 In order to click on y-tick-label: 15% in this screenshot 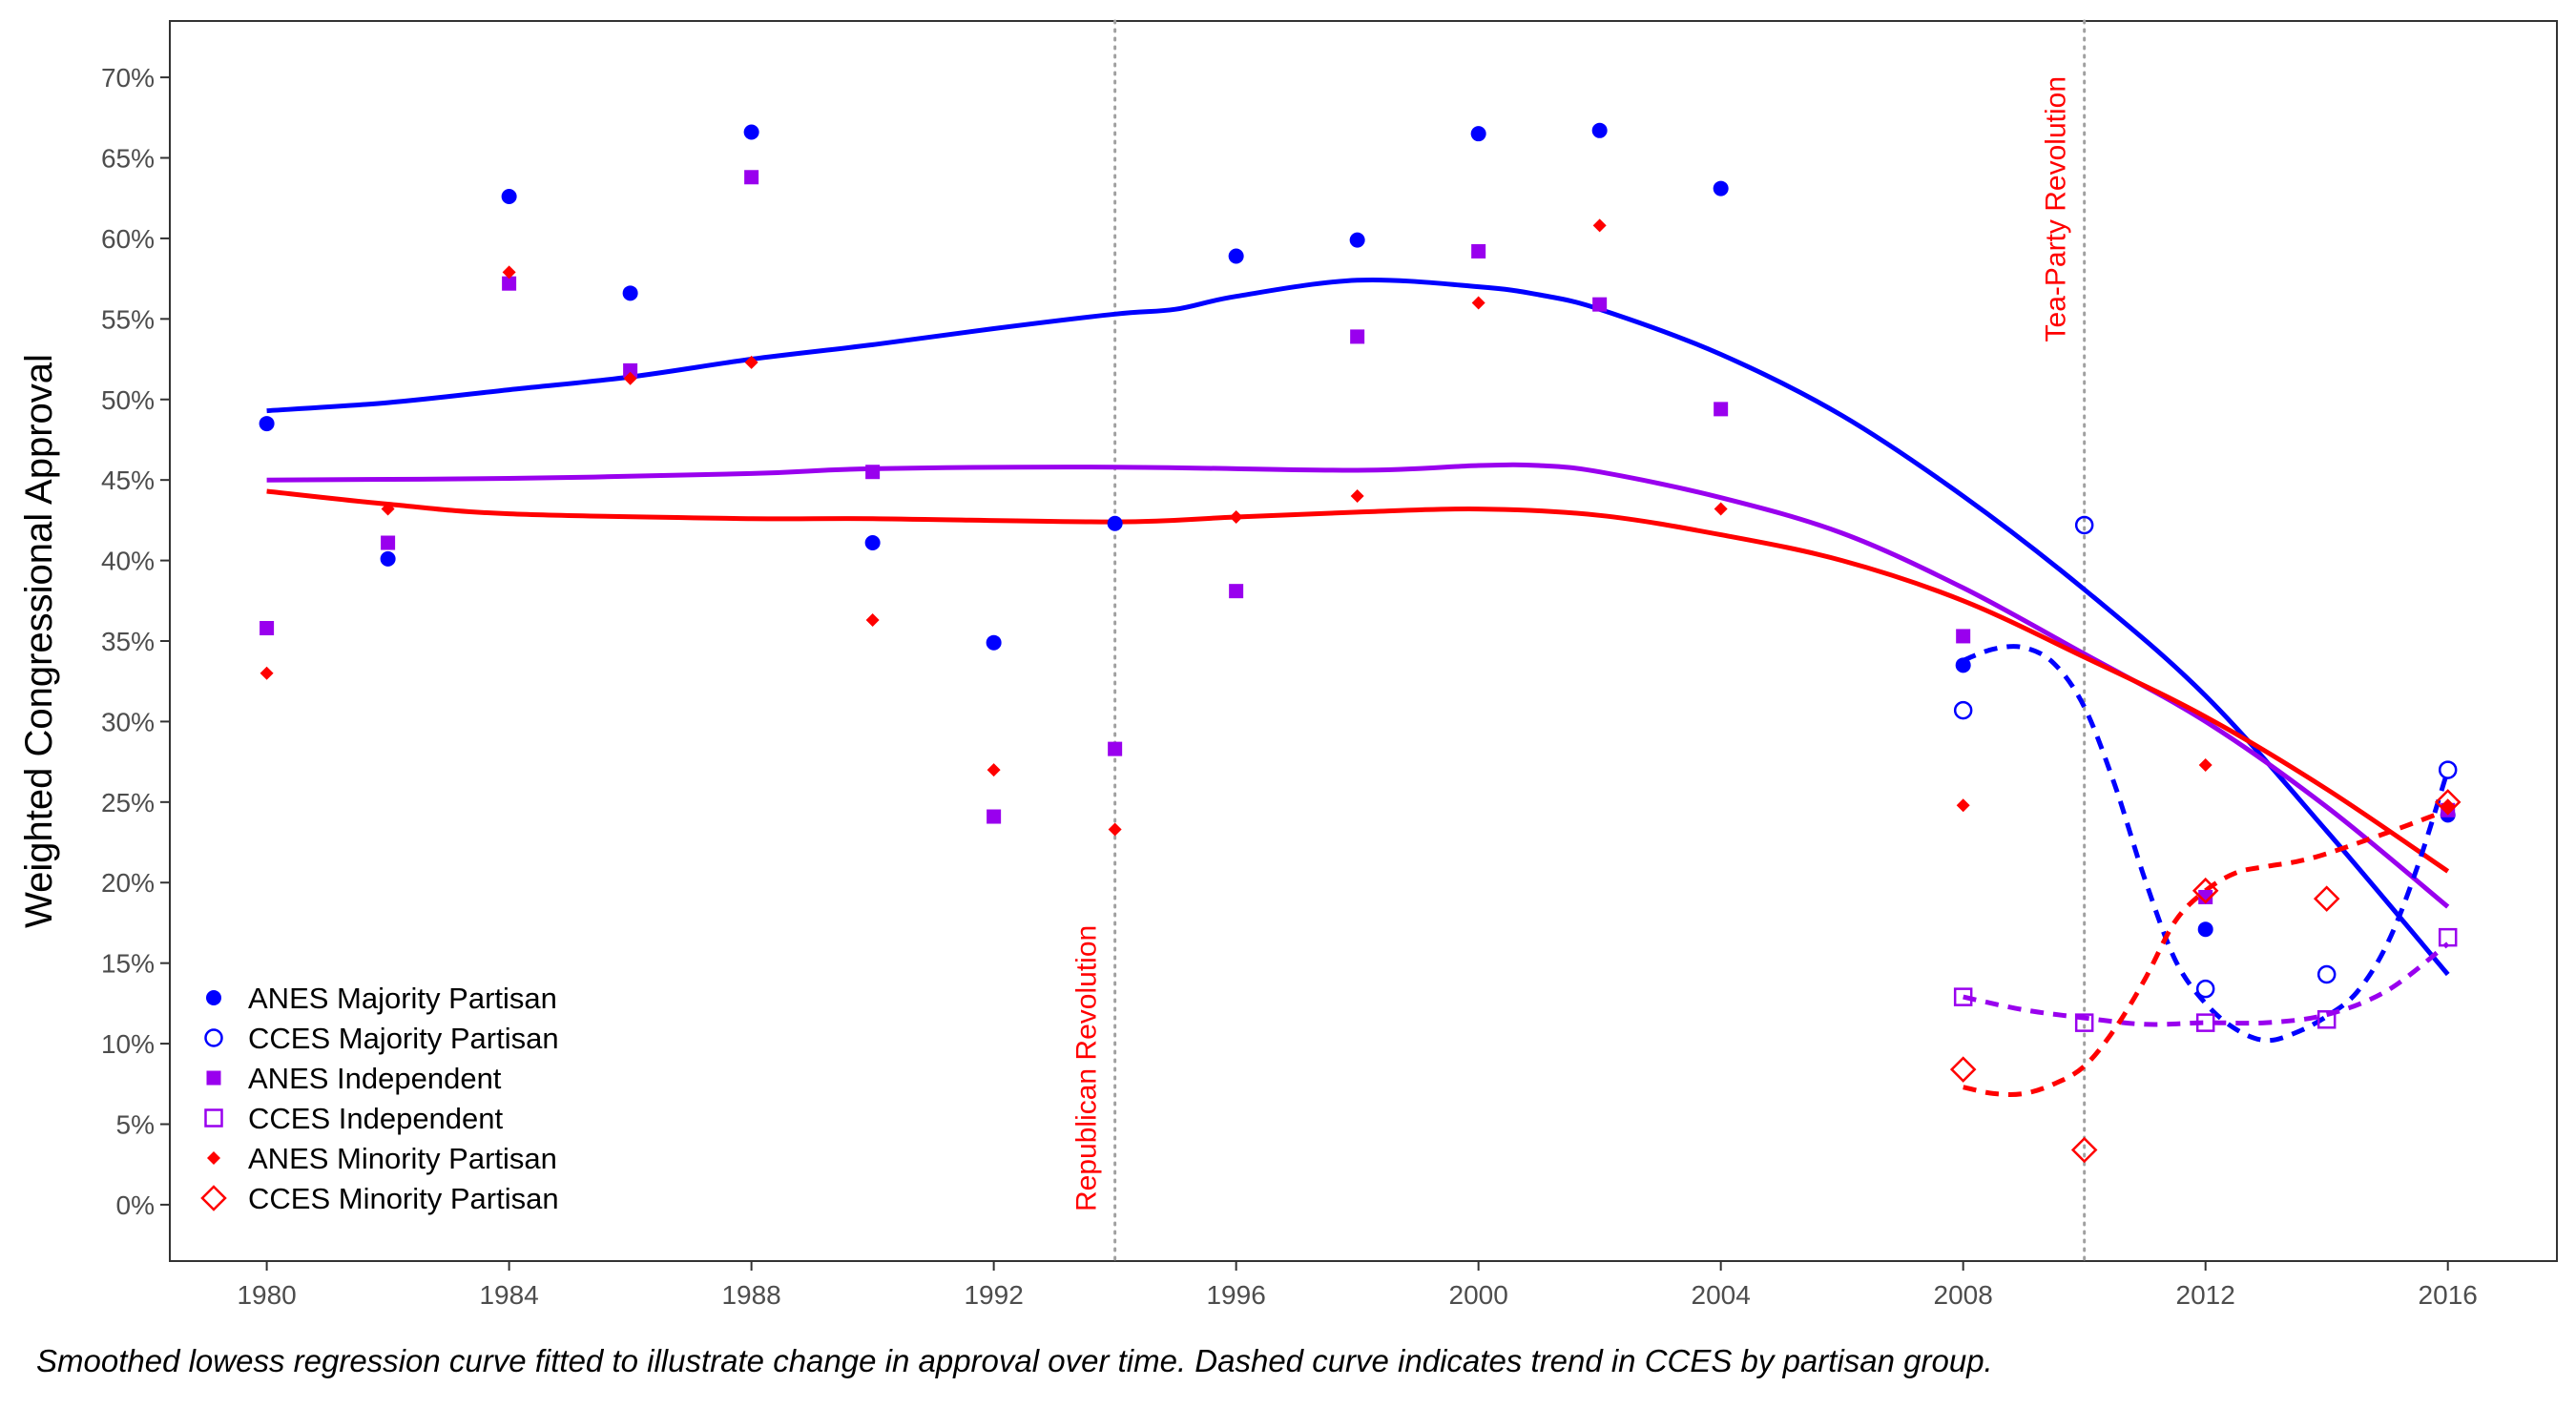, I will do `click(128, 964)`.